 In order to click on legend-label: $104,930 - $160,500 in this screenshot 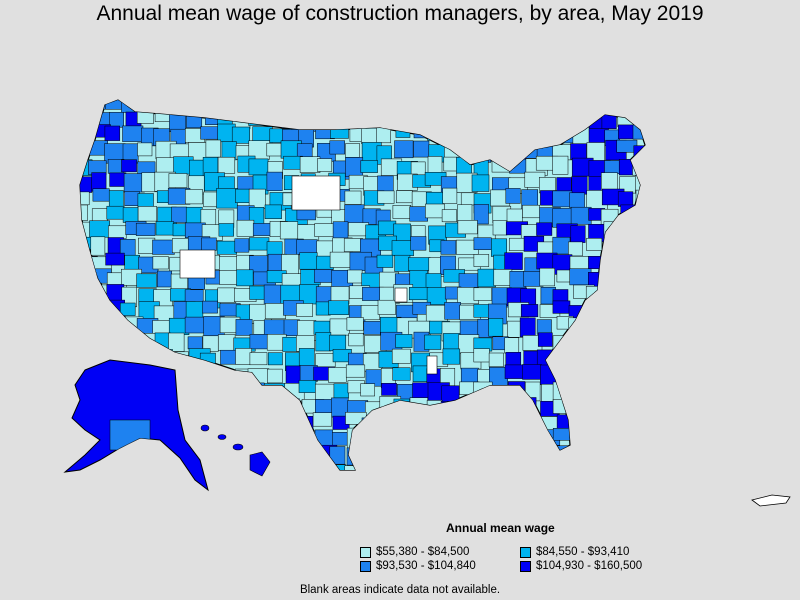, I will do `click(589, 566)`.